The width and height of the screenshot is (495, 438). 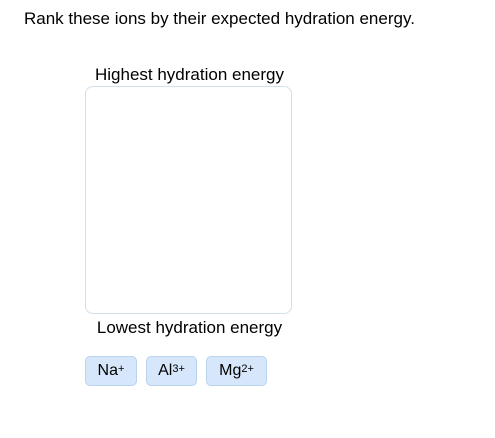 I want to click on ion-tile-al: Al 3+, so click(x=171, y=371).